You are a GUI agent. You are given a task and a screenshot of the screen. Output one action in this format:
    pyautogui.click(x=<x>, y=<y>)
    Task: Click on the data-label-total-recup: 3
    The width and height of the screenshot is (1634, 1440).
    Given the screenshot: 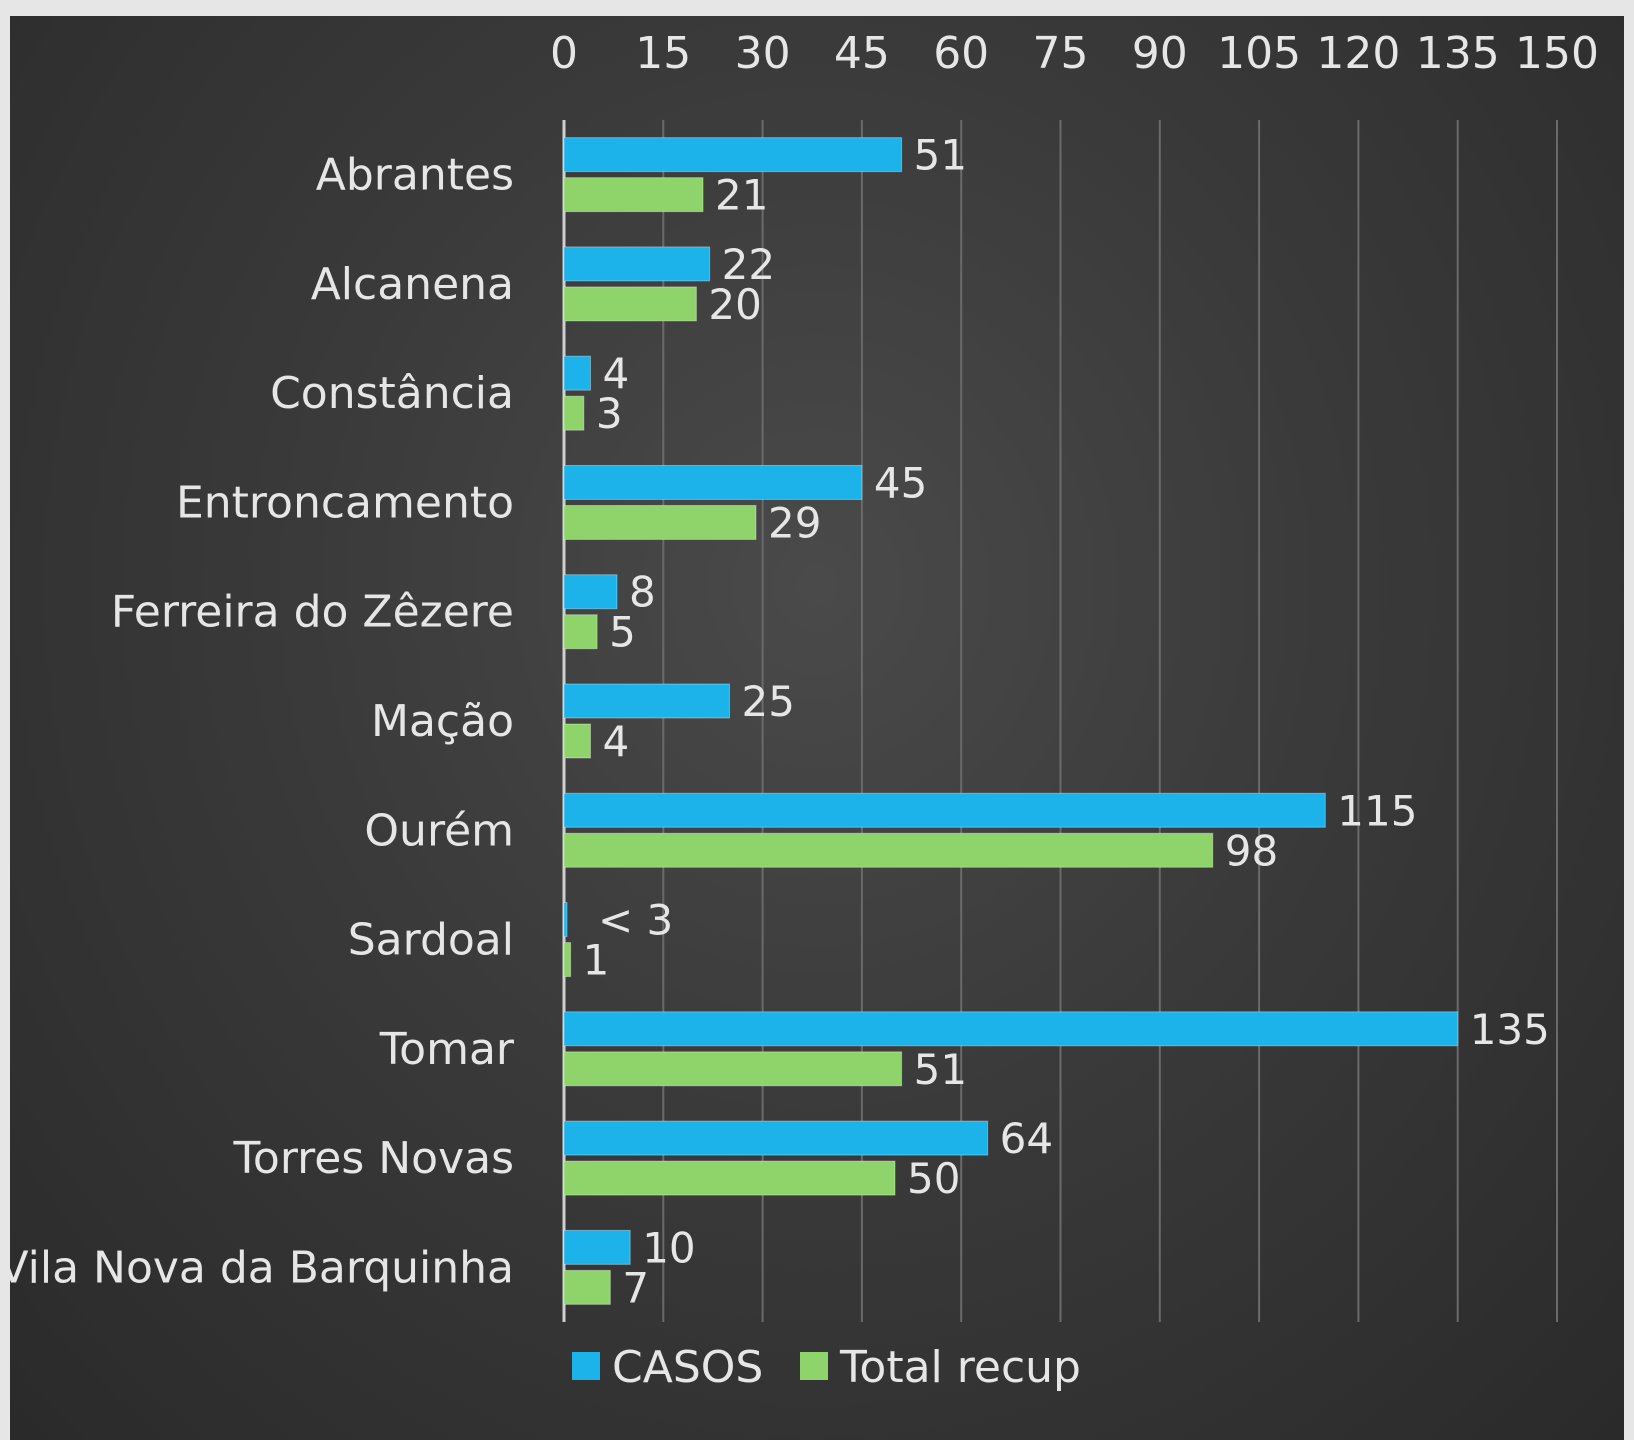 What is the action you would take?
    pyautogui.click(x=609, y=413)
    